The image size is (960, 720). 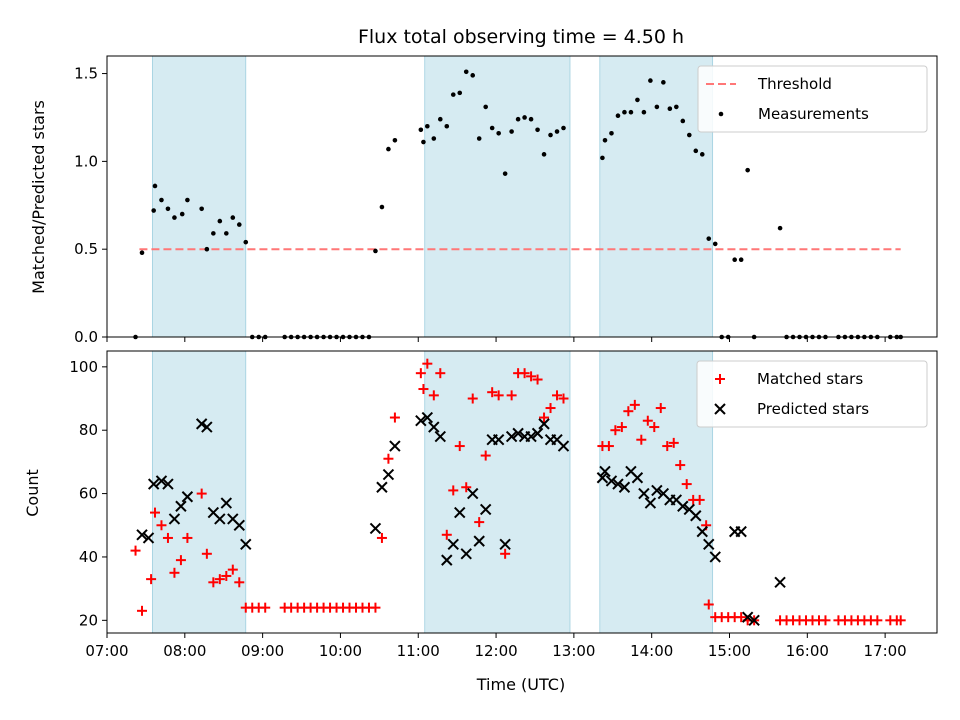 What do you see at coordinates (807, 651) in the screenshot?
I see `x-tick-label: 16:00` at bounding box center [807, 651].